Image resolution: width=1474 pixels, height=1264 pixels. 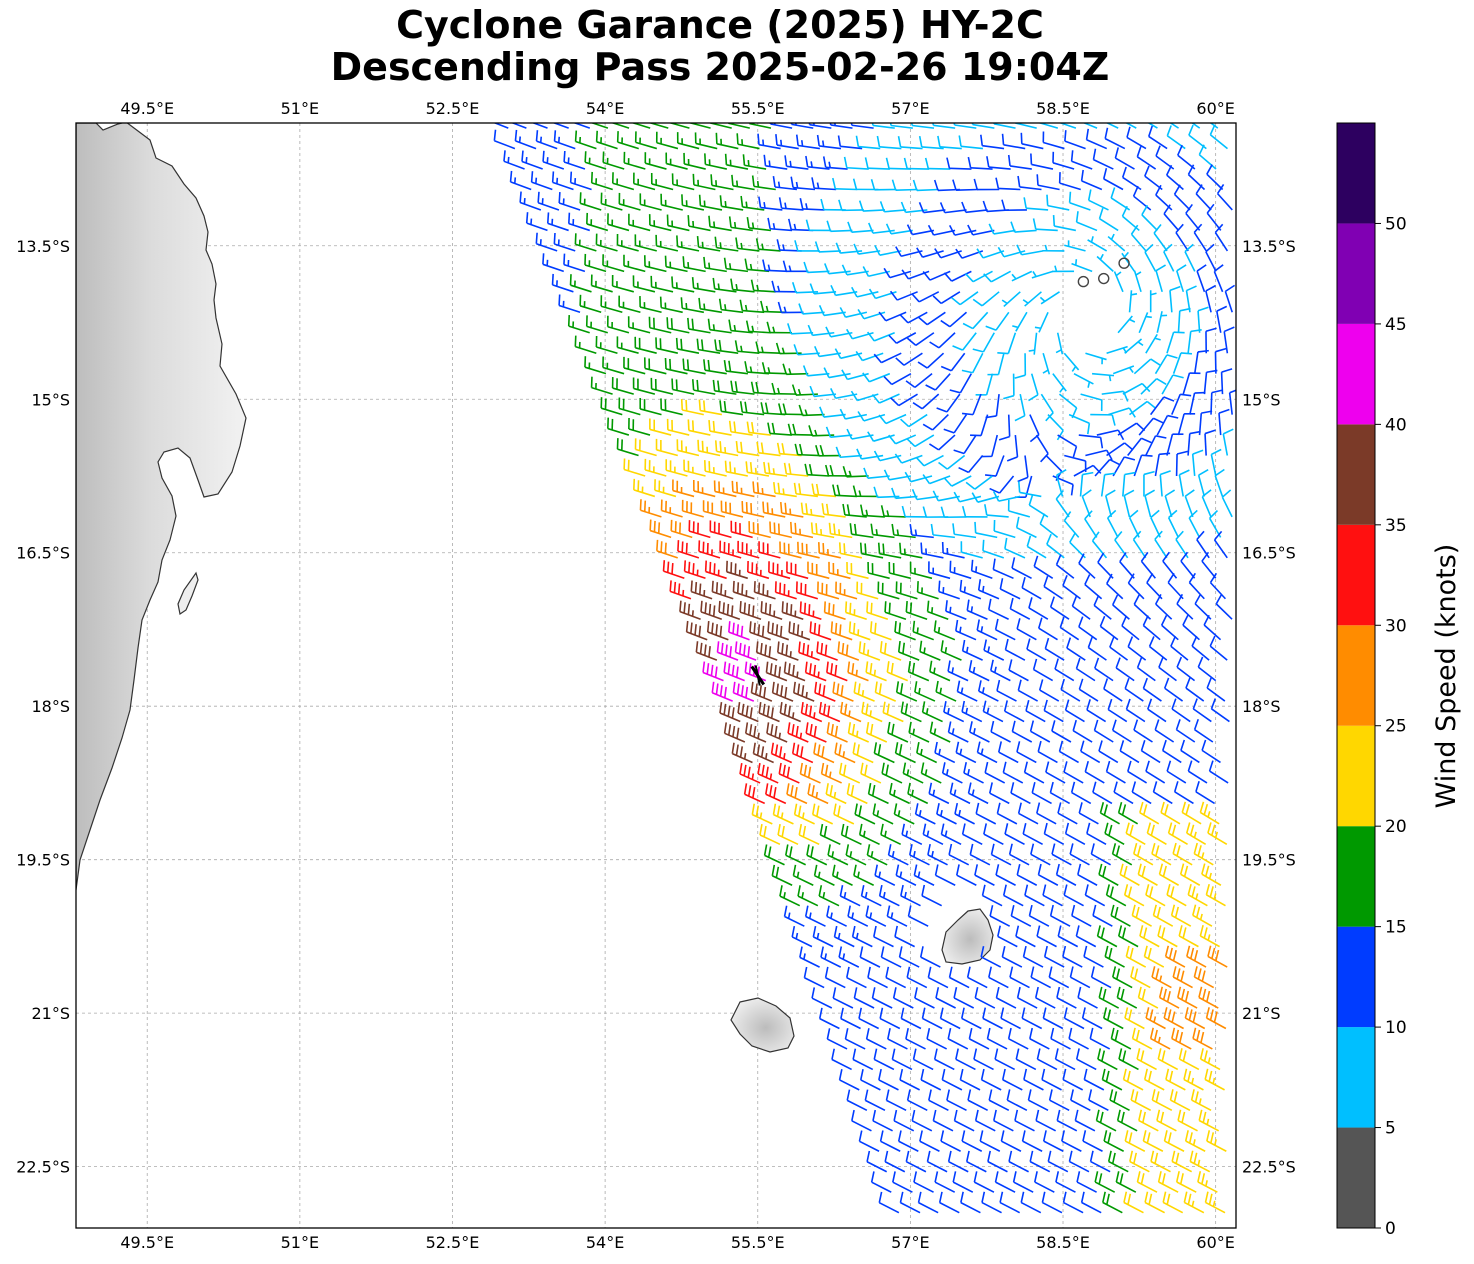 I want to click on lat-tick-label-right: 22.5°S, so click(x=1269, y=1167).